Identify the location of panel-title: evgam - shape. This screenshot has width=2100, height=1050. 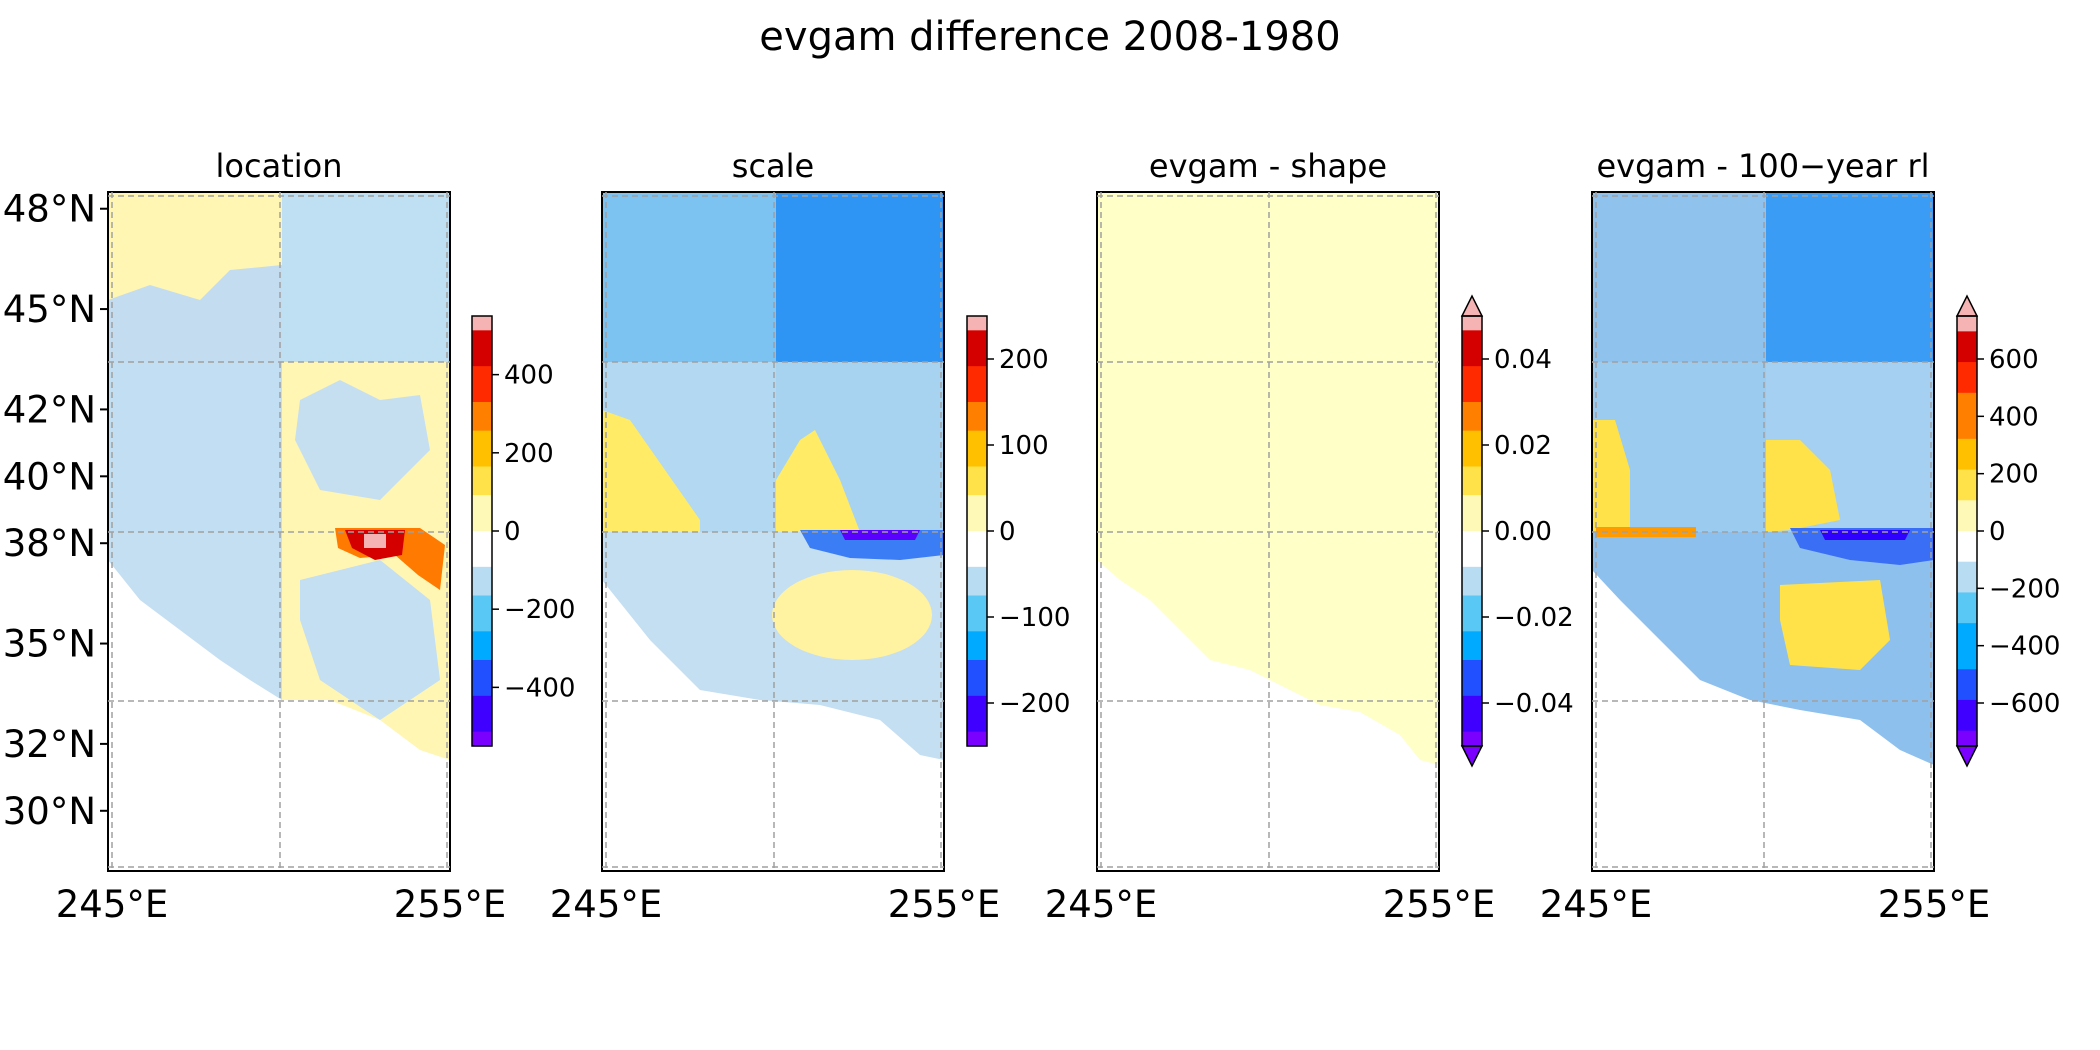
(1268, 166).